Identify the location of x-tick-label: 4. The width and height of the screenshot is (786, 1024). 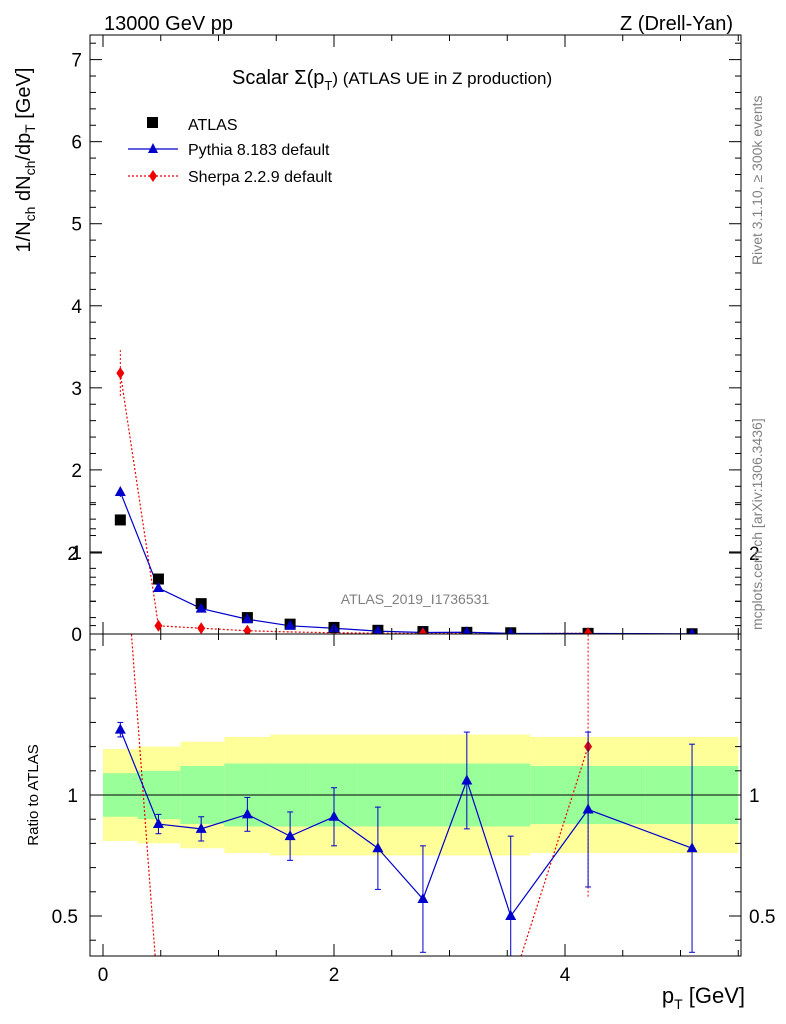
(565, 975).